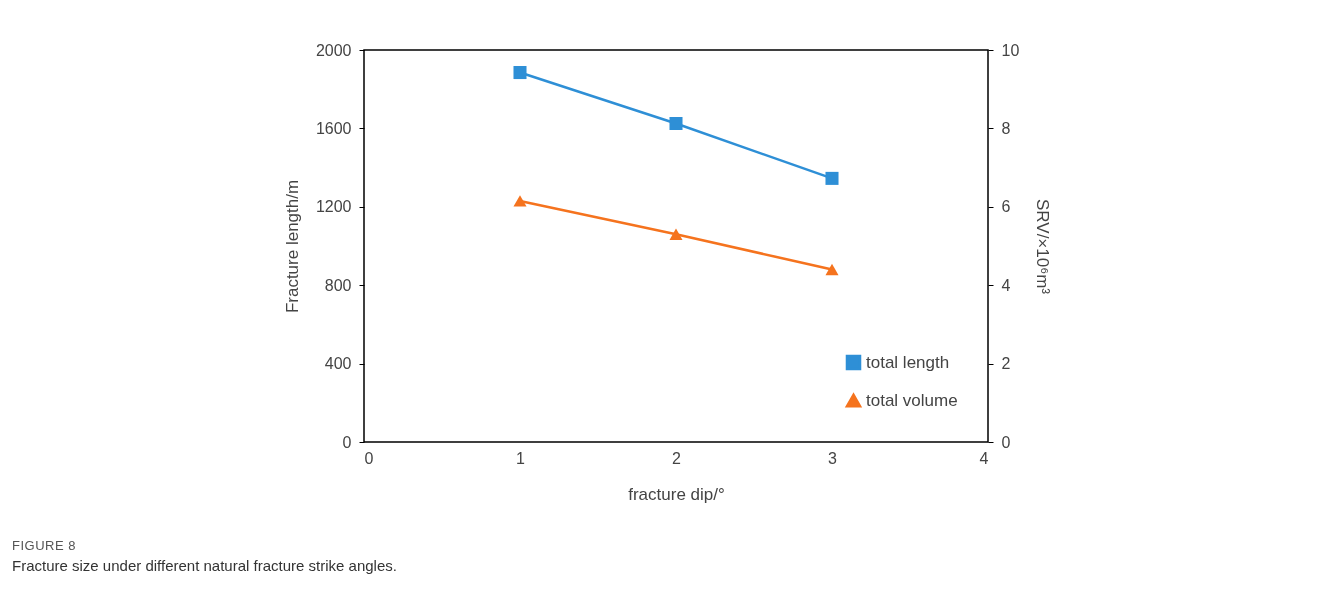  What do you see at coordinates (521, 458) in the screenshot?
I see `x-tick-label: 1` at bounding box center [521, 458].